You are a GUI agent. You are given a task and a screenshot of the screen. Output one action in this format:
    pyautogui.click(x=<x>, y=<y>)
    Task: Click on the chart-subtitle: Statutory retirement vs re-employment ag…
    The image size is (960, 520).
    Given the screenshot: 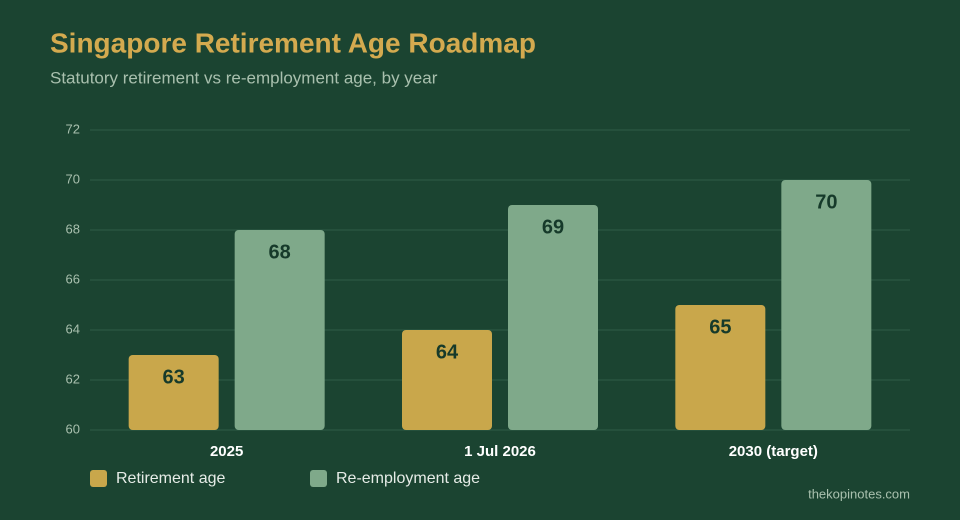 What is the action you would take?
    pyautogui.click(x=244, y=77)
    